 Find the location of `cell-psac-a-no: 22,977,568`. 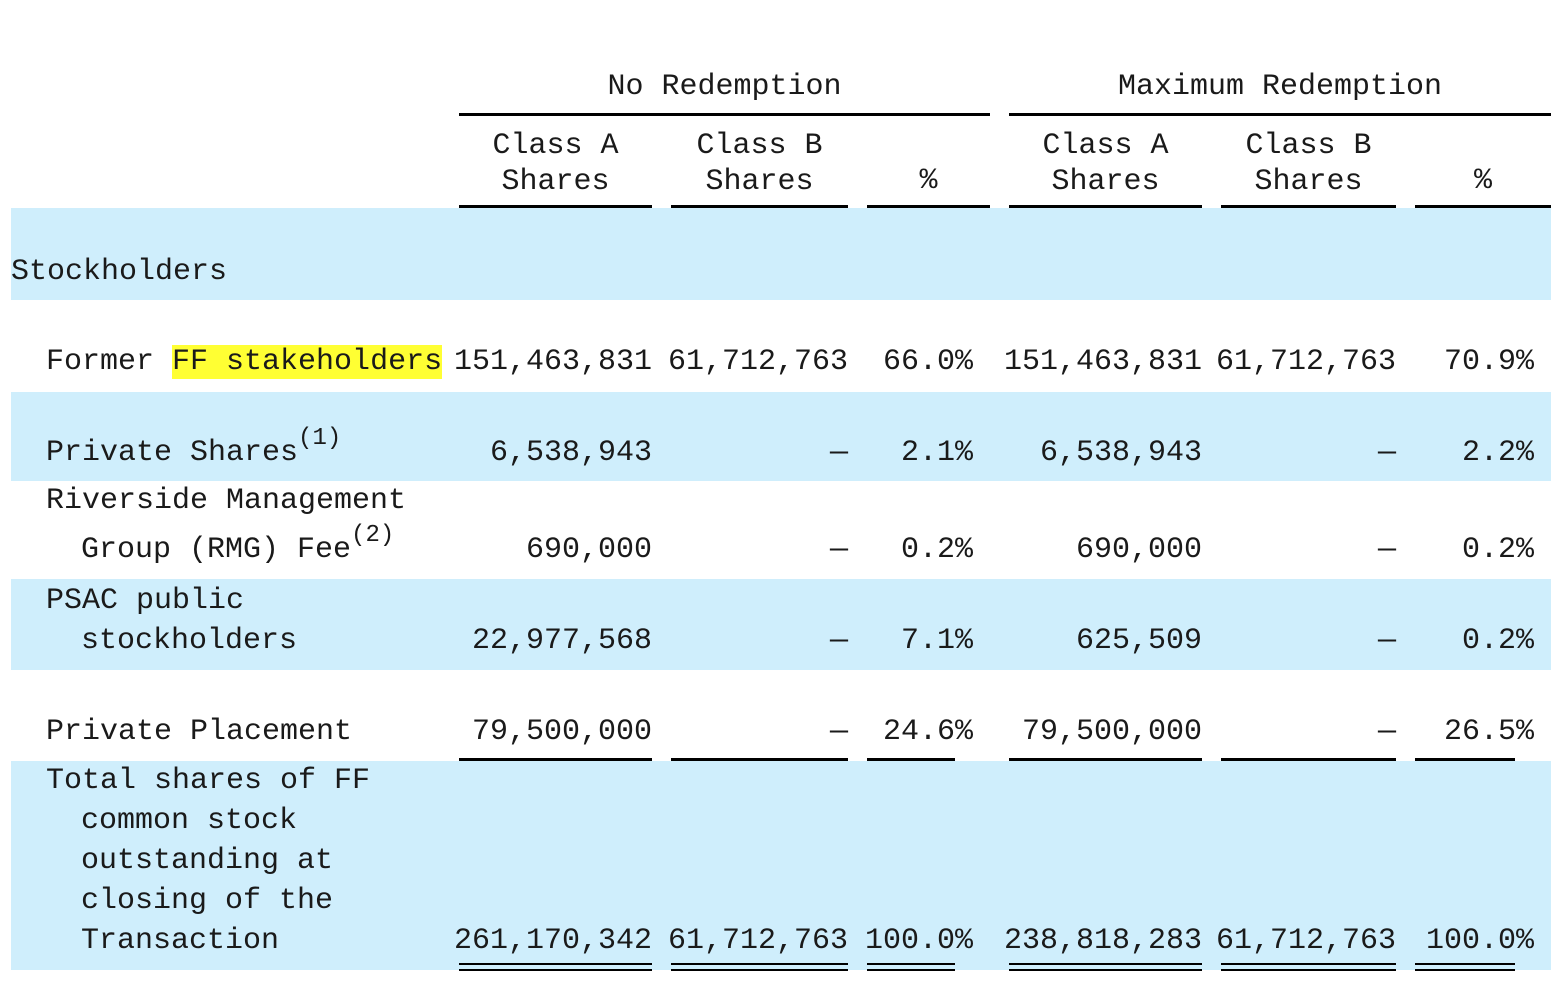

cell-psac-a-no: 22,977,568 is located at coordinates (561, 641).